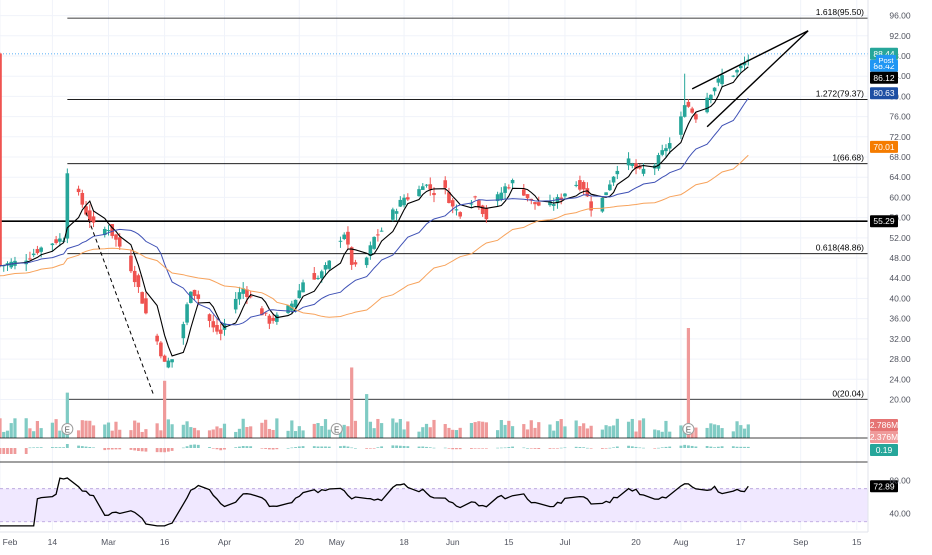 Image resolution: width=932 pixels, height=555 pixels. I want to click on time-tick-label: Jun, so click(453, 542).